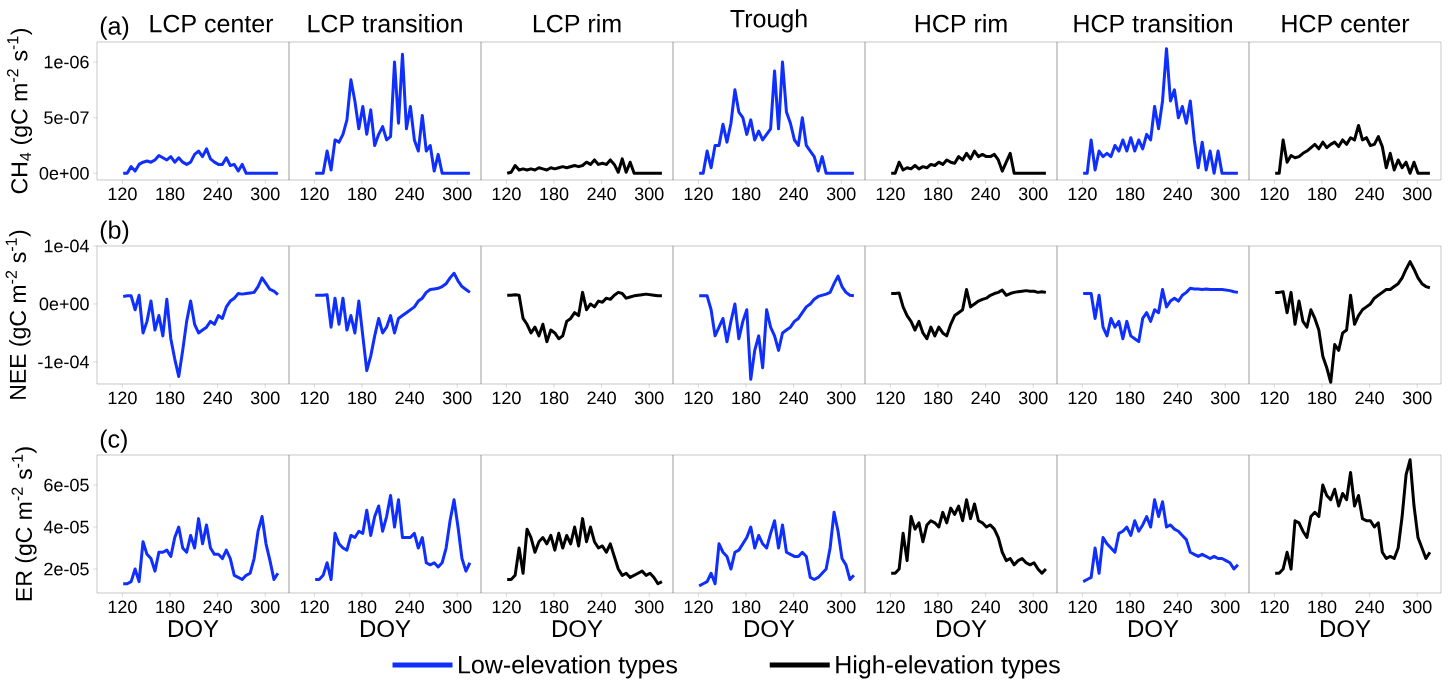 The height and width of the screenshot is (687, 1450). What do you see at coordinates (114, 232) in the screenshot?
I see `text: (b)` at bounding box center [114, 232].